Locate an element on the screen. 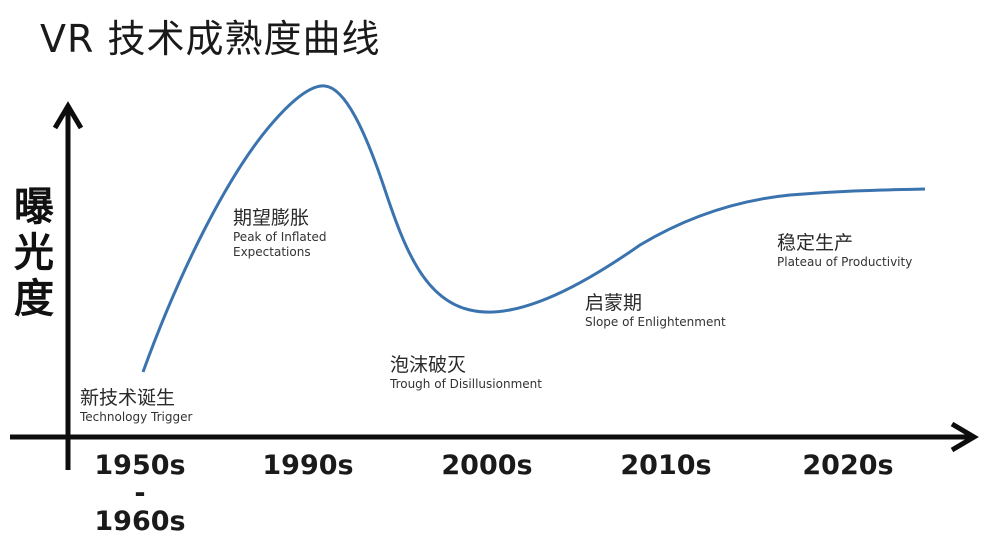  phase-label-technology-trigger: 新技术诞生 Technology Trigger is located at coordinates (136, 405).